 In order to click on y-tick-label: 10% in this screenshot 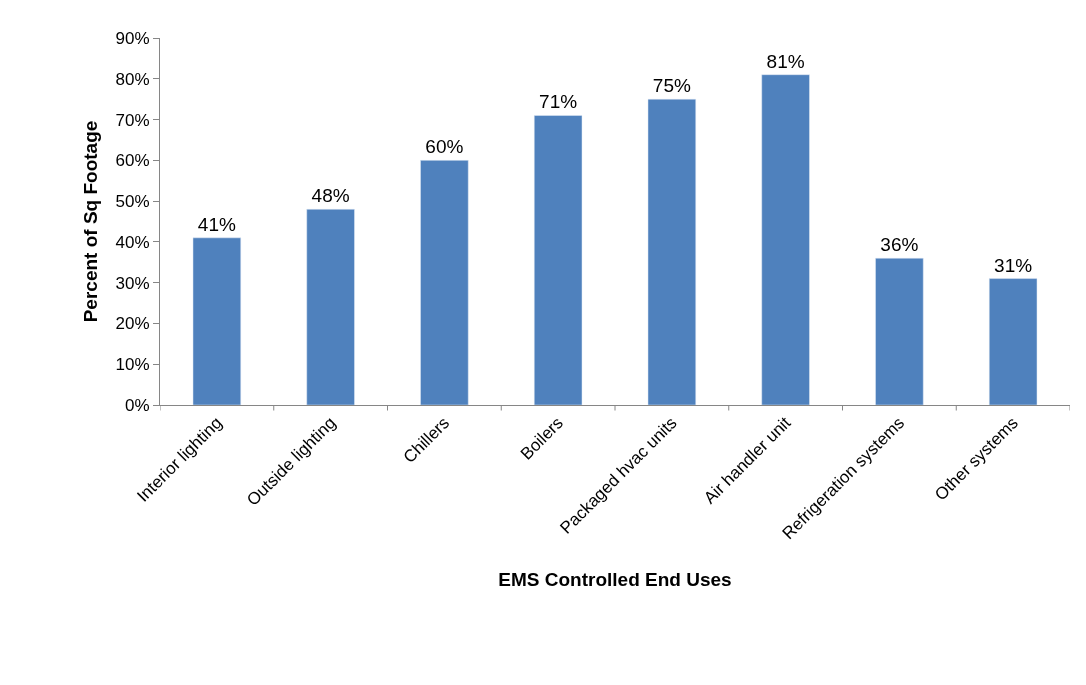, I will do `click(132, 365)`.